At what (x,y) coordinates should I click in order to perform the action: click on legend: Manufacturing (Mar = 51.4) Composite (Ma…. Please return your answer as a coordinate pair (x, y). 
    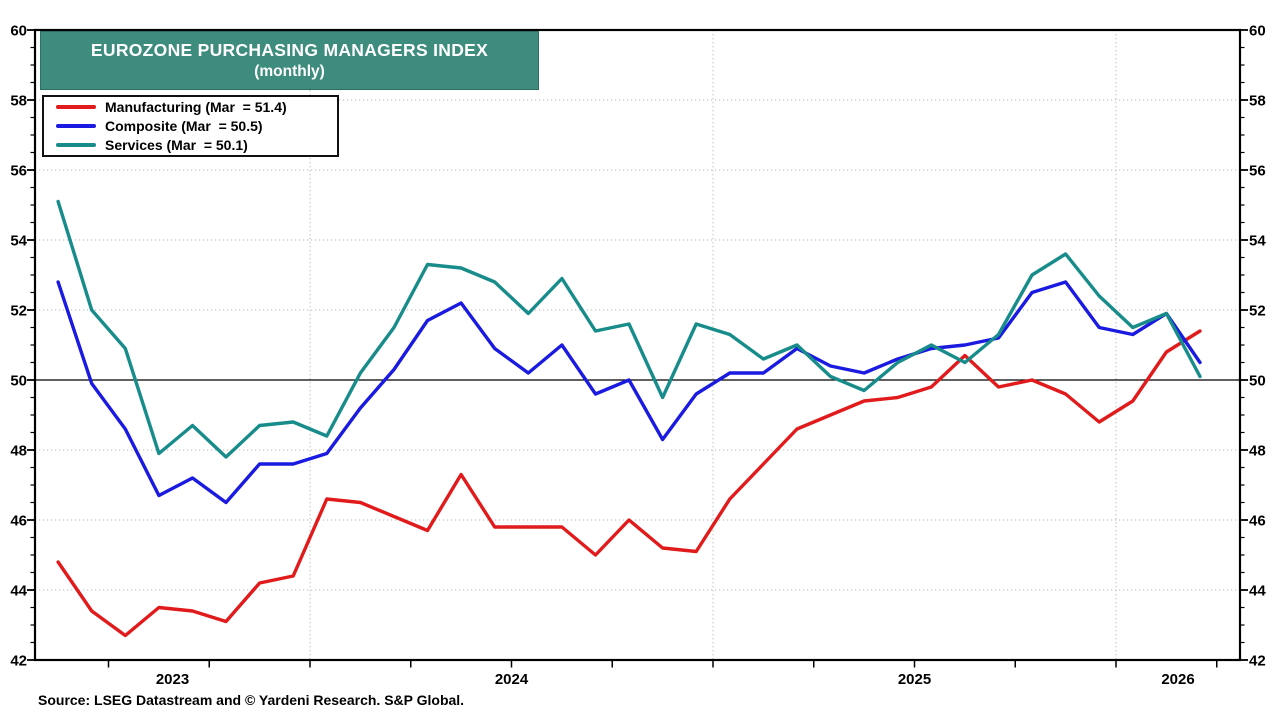
    Looking at the image, I should click on (190, 126).